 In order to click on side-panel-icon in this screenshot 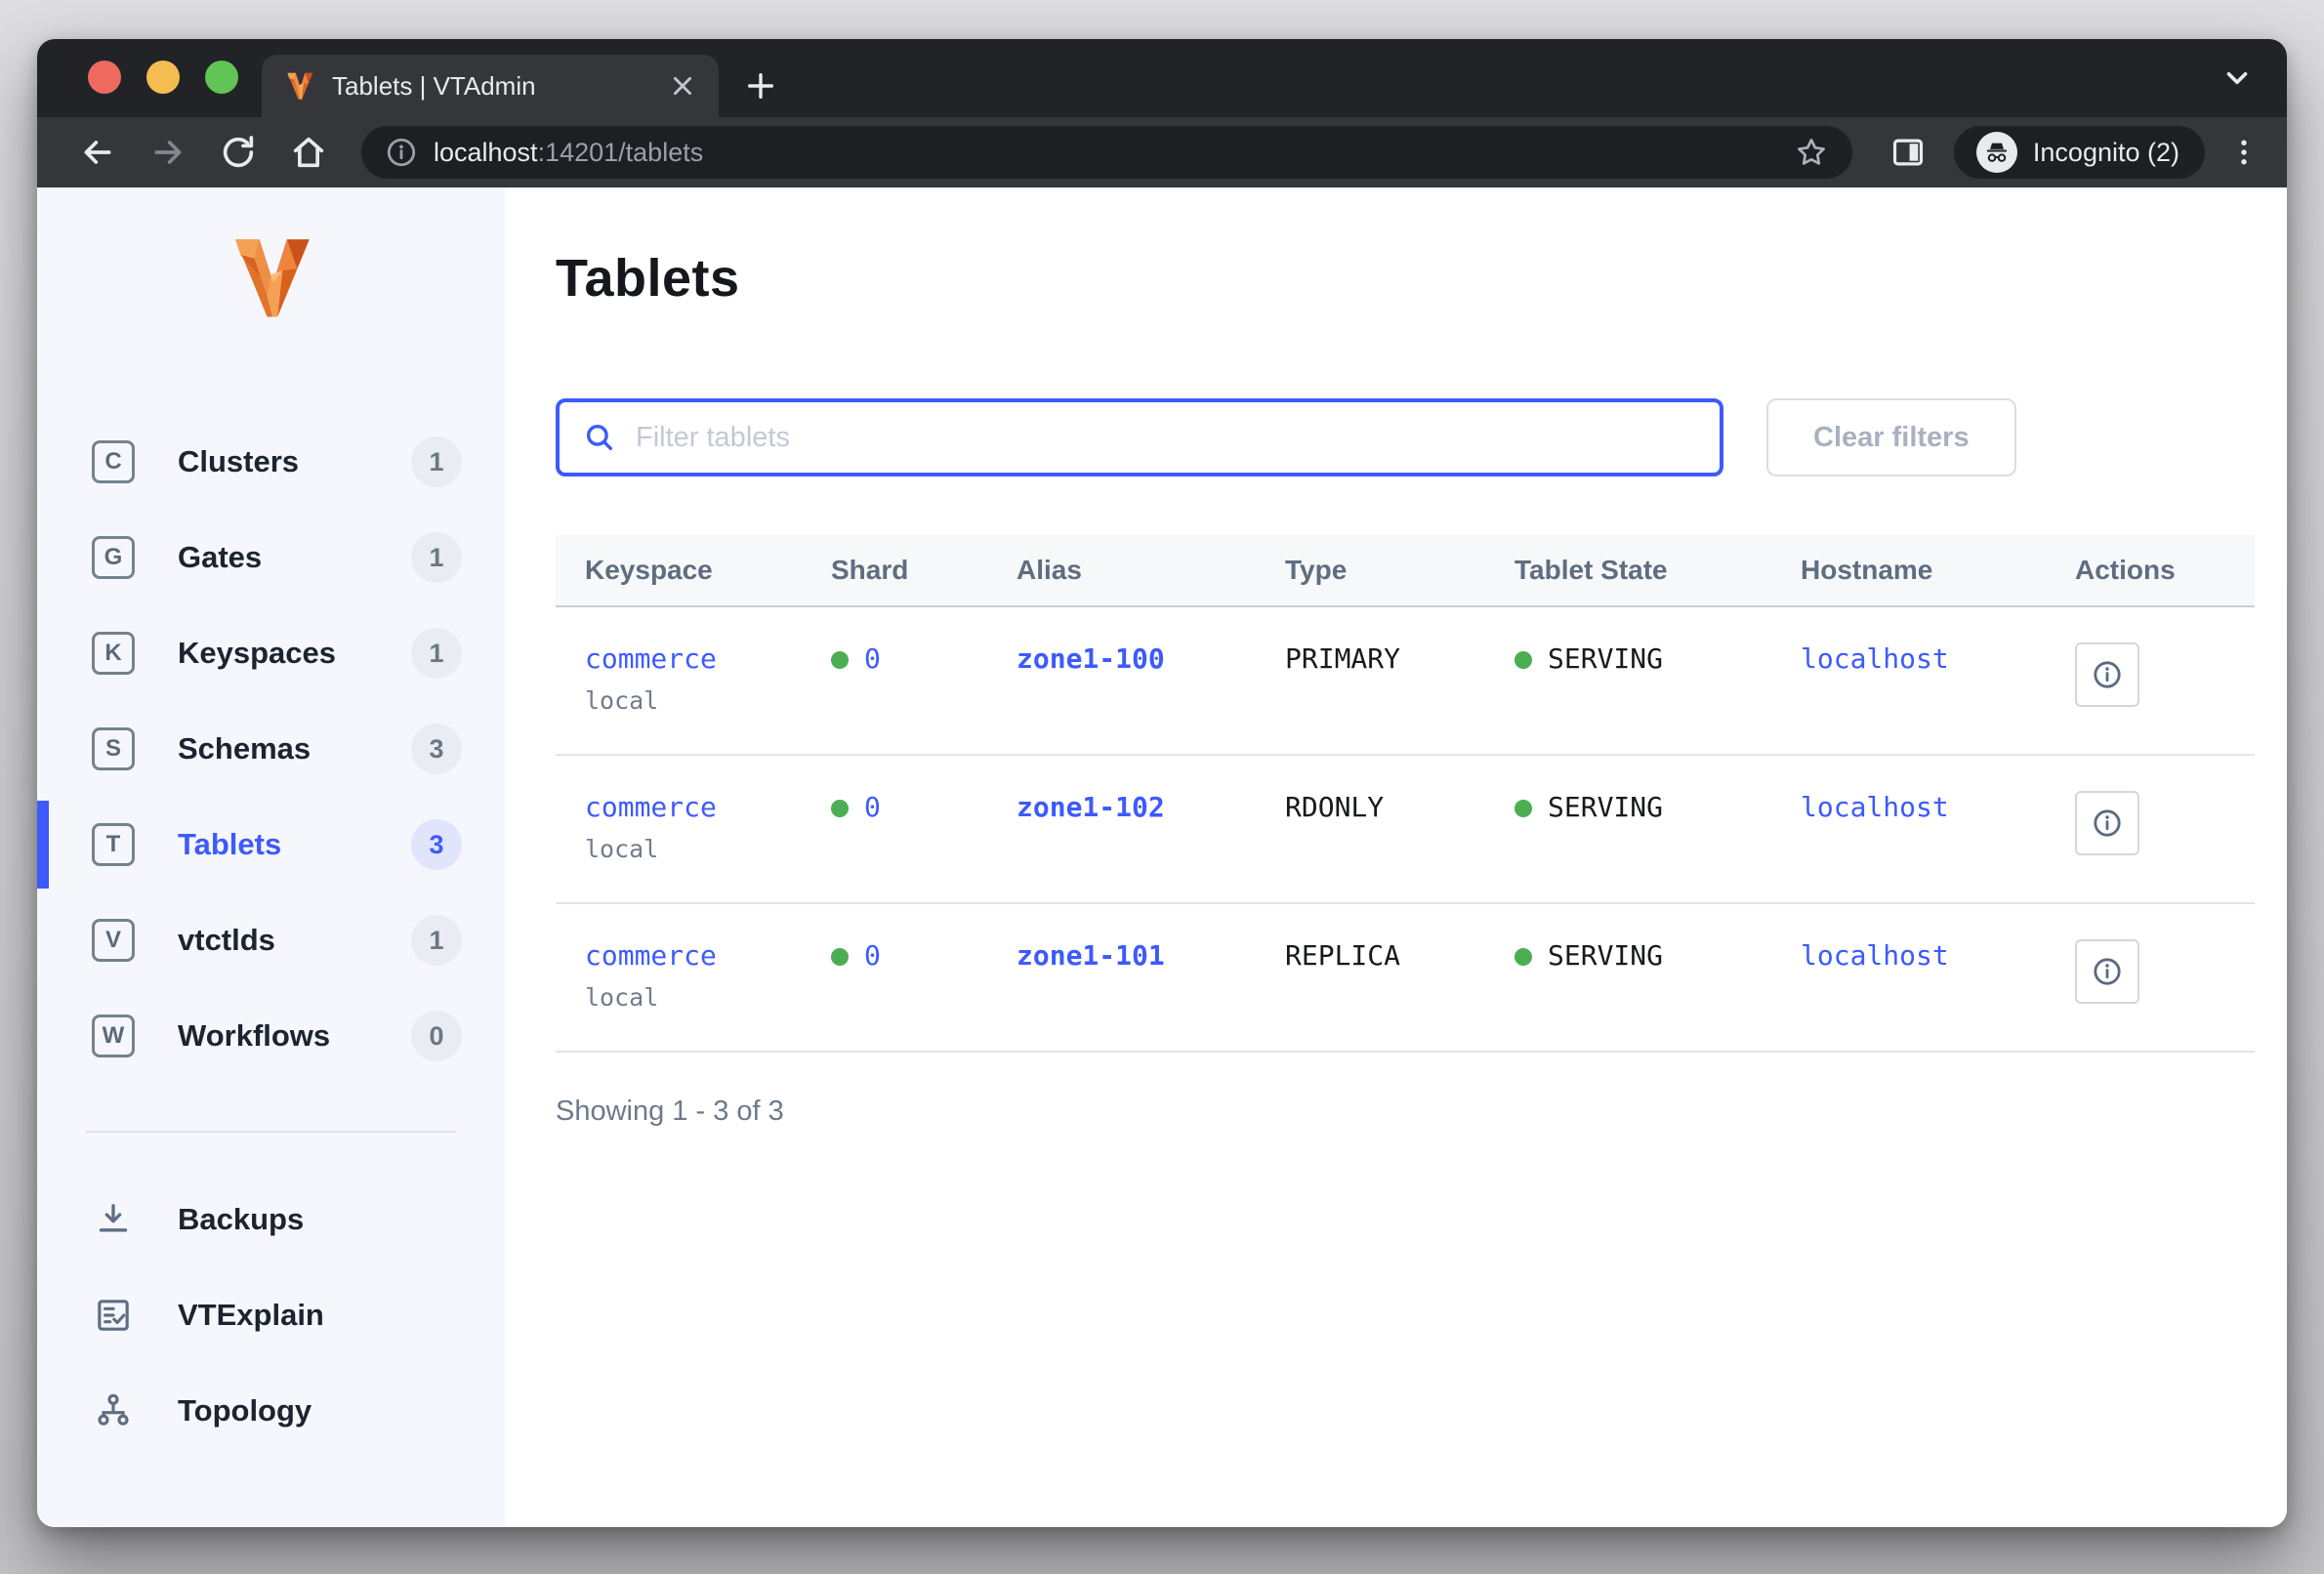, I will do `click(1908, 153)`.